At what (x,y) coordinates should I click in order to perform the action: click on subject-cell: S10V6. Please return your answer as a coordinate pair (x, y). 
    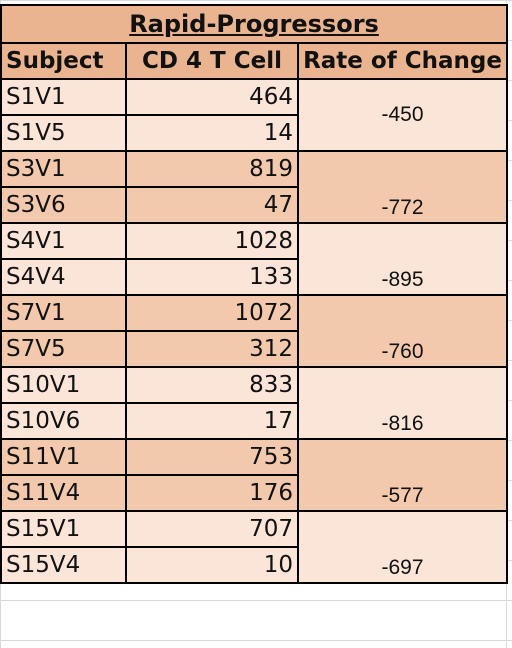
    Looking at the image, I should click on (63, 421).